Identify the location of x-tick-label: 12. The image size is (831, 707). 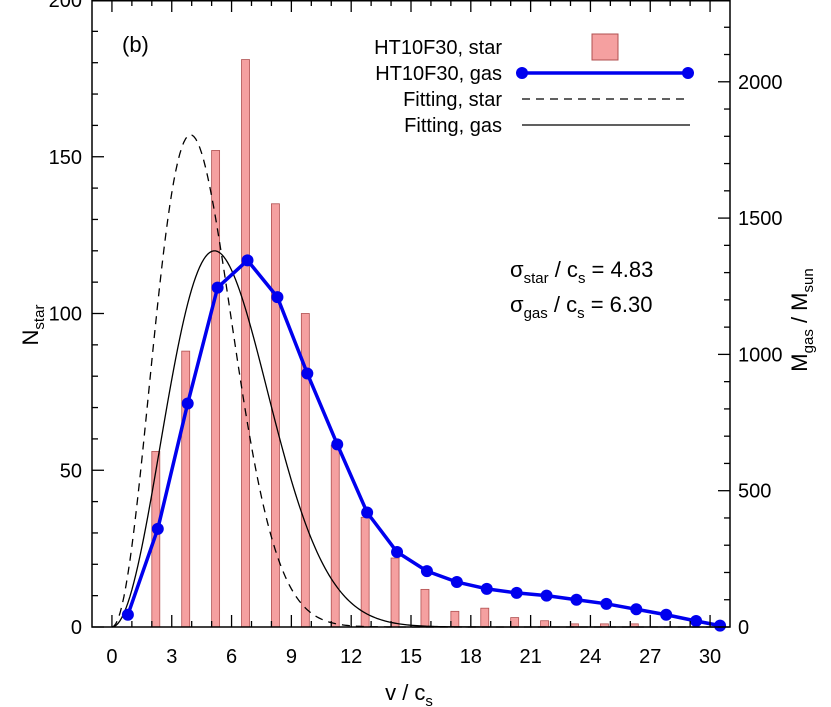
(351, 657).